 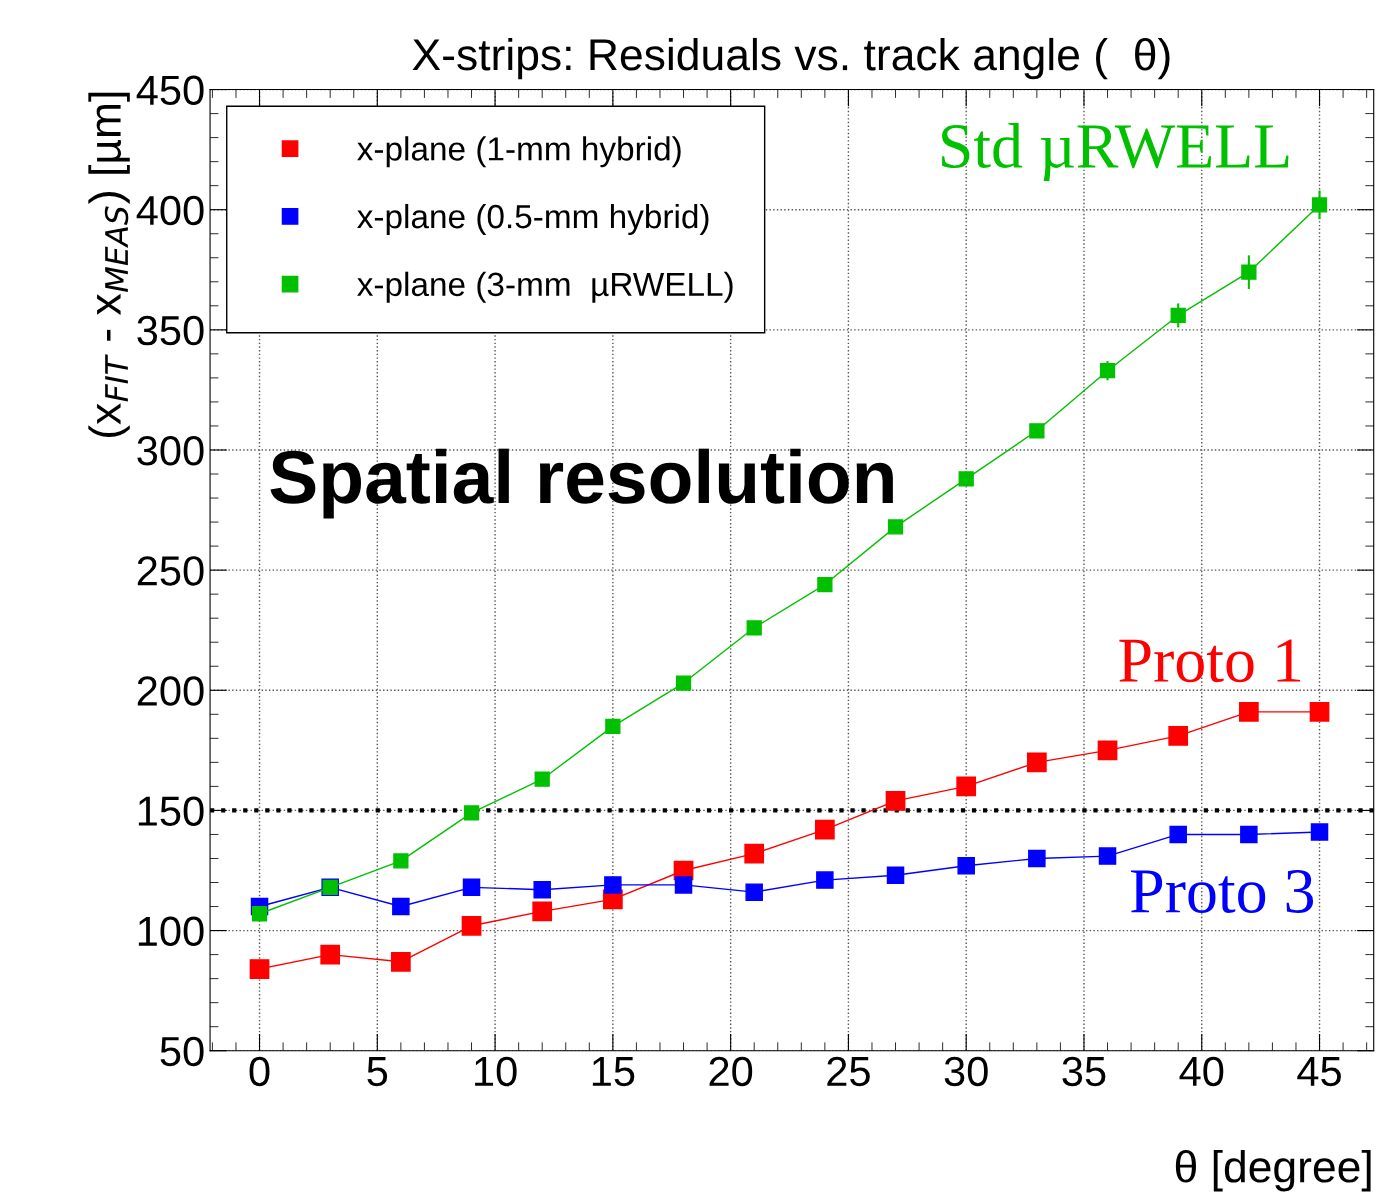 What do you see at coordinates (171, 931) in the screenshot?
I see `y-tick-label: 100` at bounding box center [171, 931].